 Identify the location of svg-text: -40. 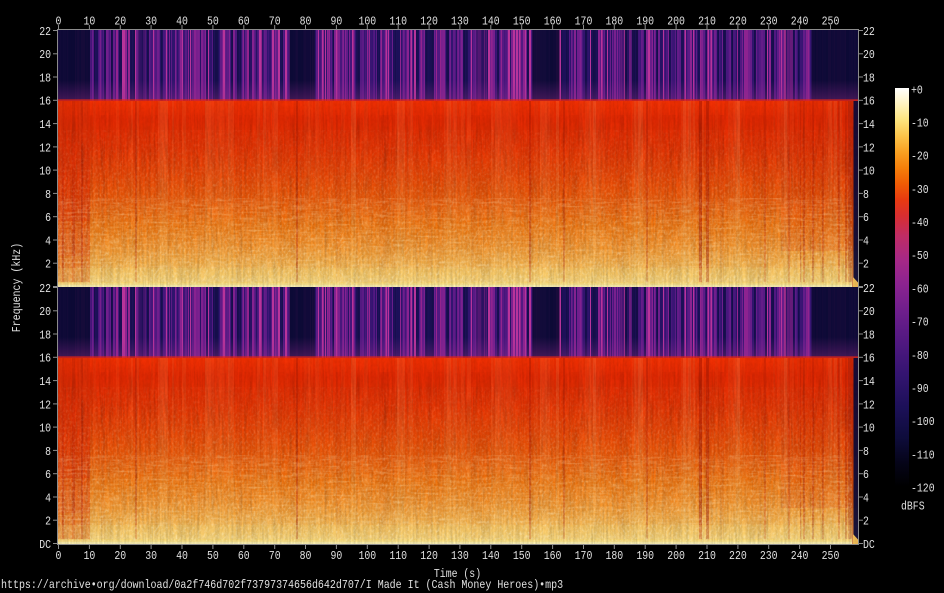
(920, 223).